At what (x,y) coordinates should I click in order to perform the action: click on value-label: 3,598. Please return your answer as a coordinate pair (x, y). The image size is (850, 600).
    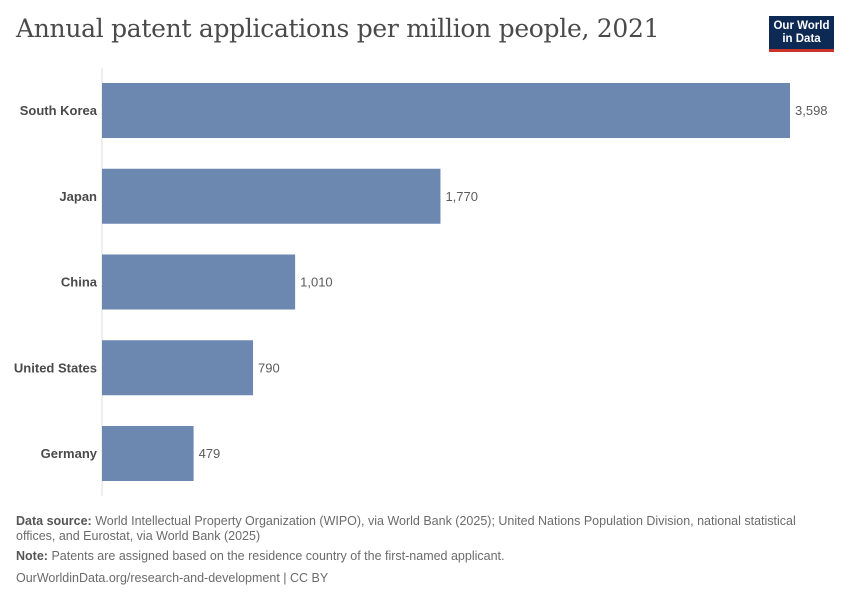
    Looking at the image, I should click on (811, 110).